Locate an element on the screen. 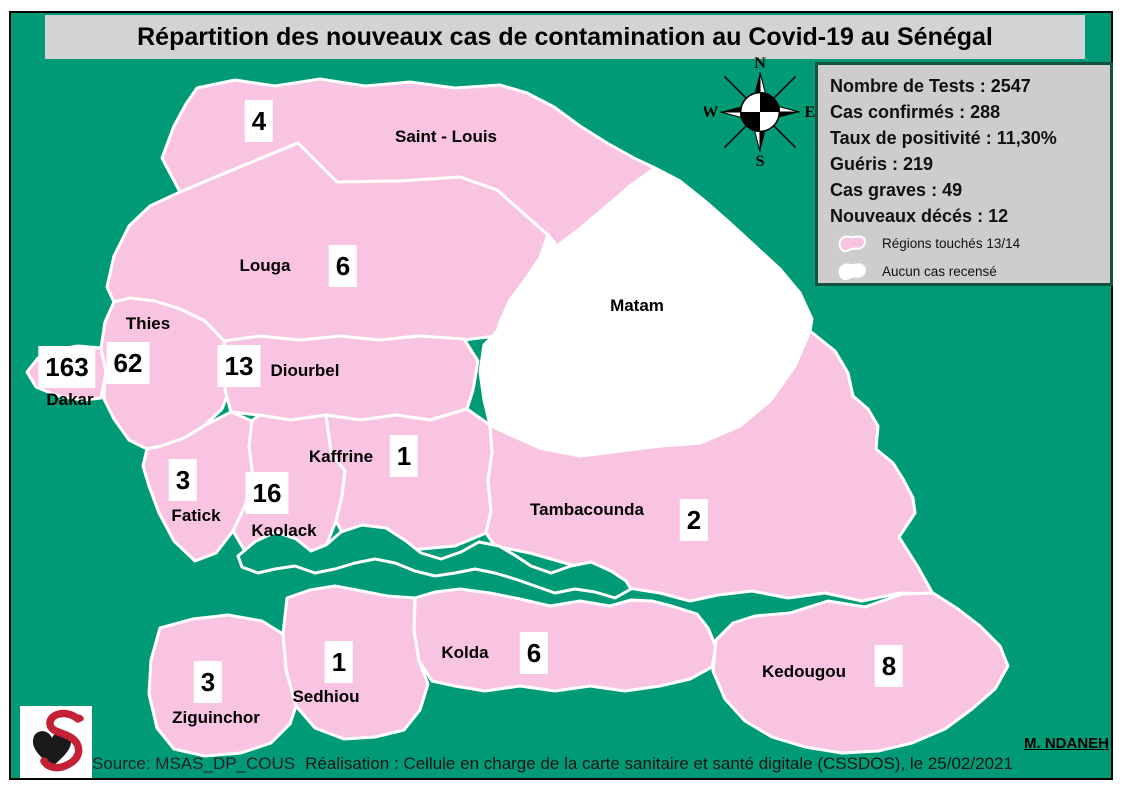 The height and width of the screenshot is (794, 1123). region-label-saint-louis: Saint - Louis is located at coordinates (446, 136).